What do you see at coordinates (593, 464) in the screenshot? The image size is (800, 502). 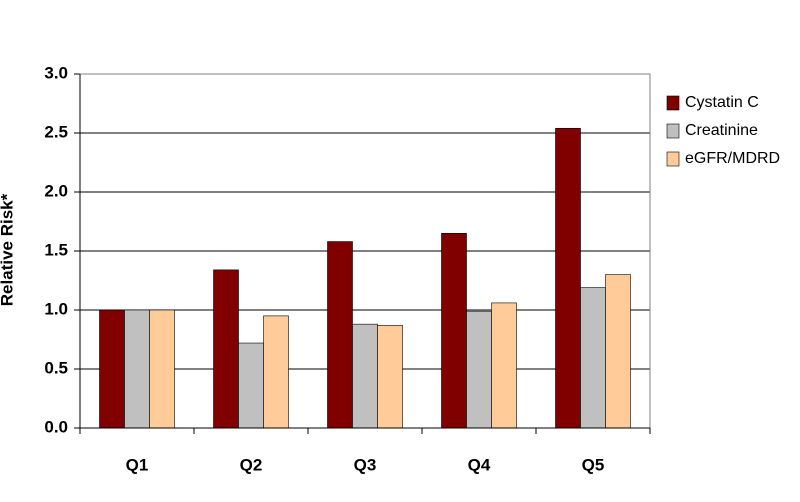 I see `x-tick-label: Q5` at bounding box center [593, 464].